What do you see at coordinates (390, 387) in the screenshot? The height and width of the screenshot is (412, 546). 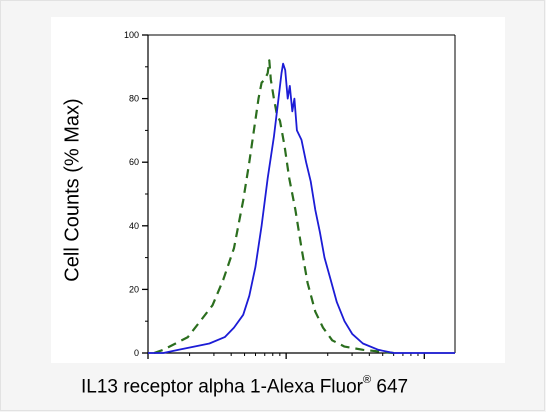 I see `x-axis-label-tail: 647` at bounding box center [390, 387].